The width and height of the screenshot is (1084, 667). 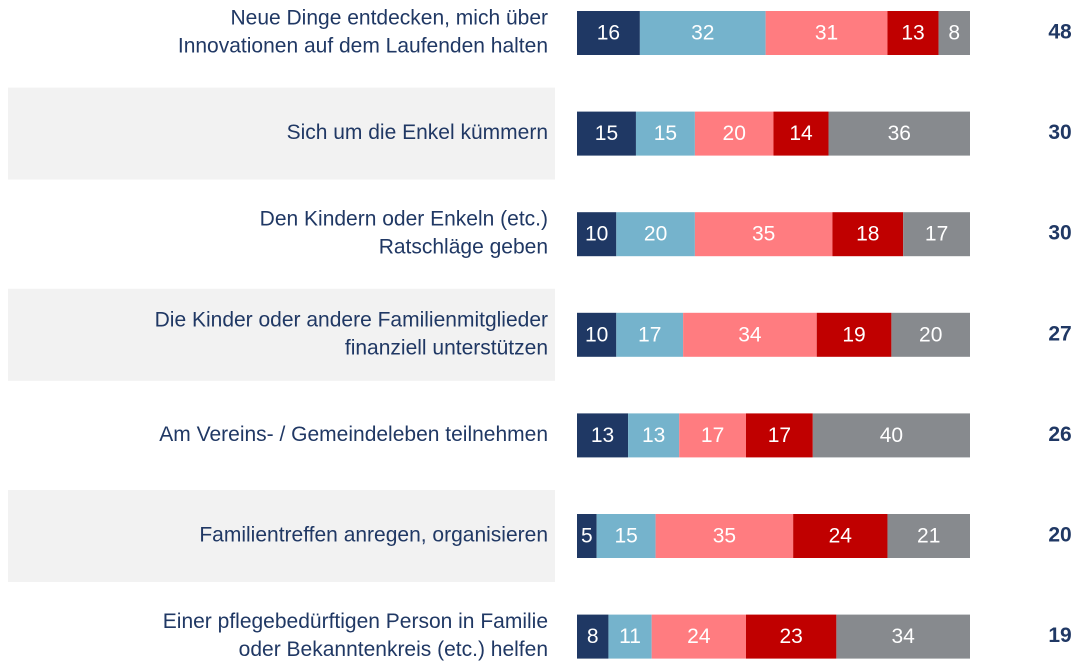 I want to click on total-label: 19, so click(x=1059, y=635).